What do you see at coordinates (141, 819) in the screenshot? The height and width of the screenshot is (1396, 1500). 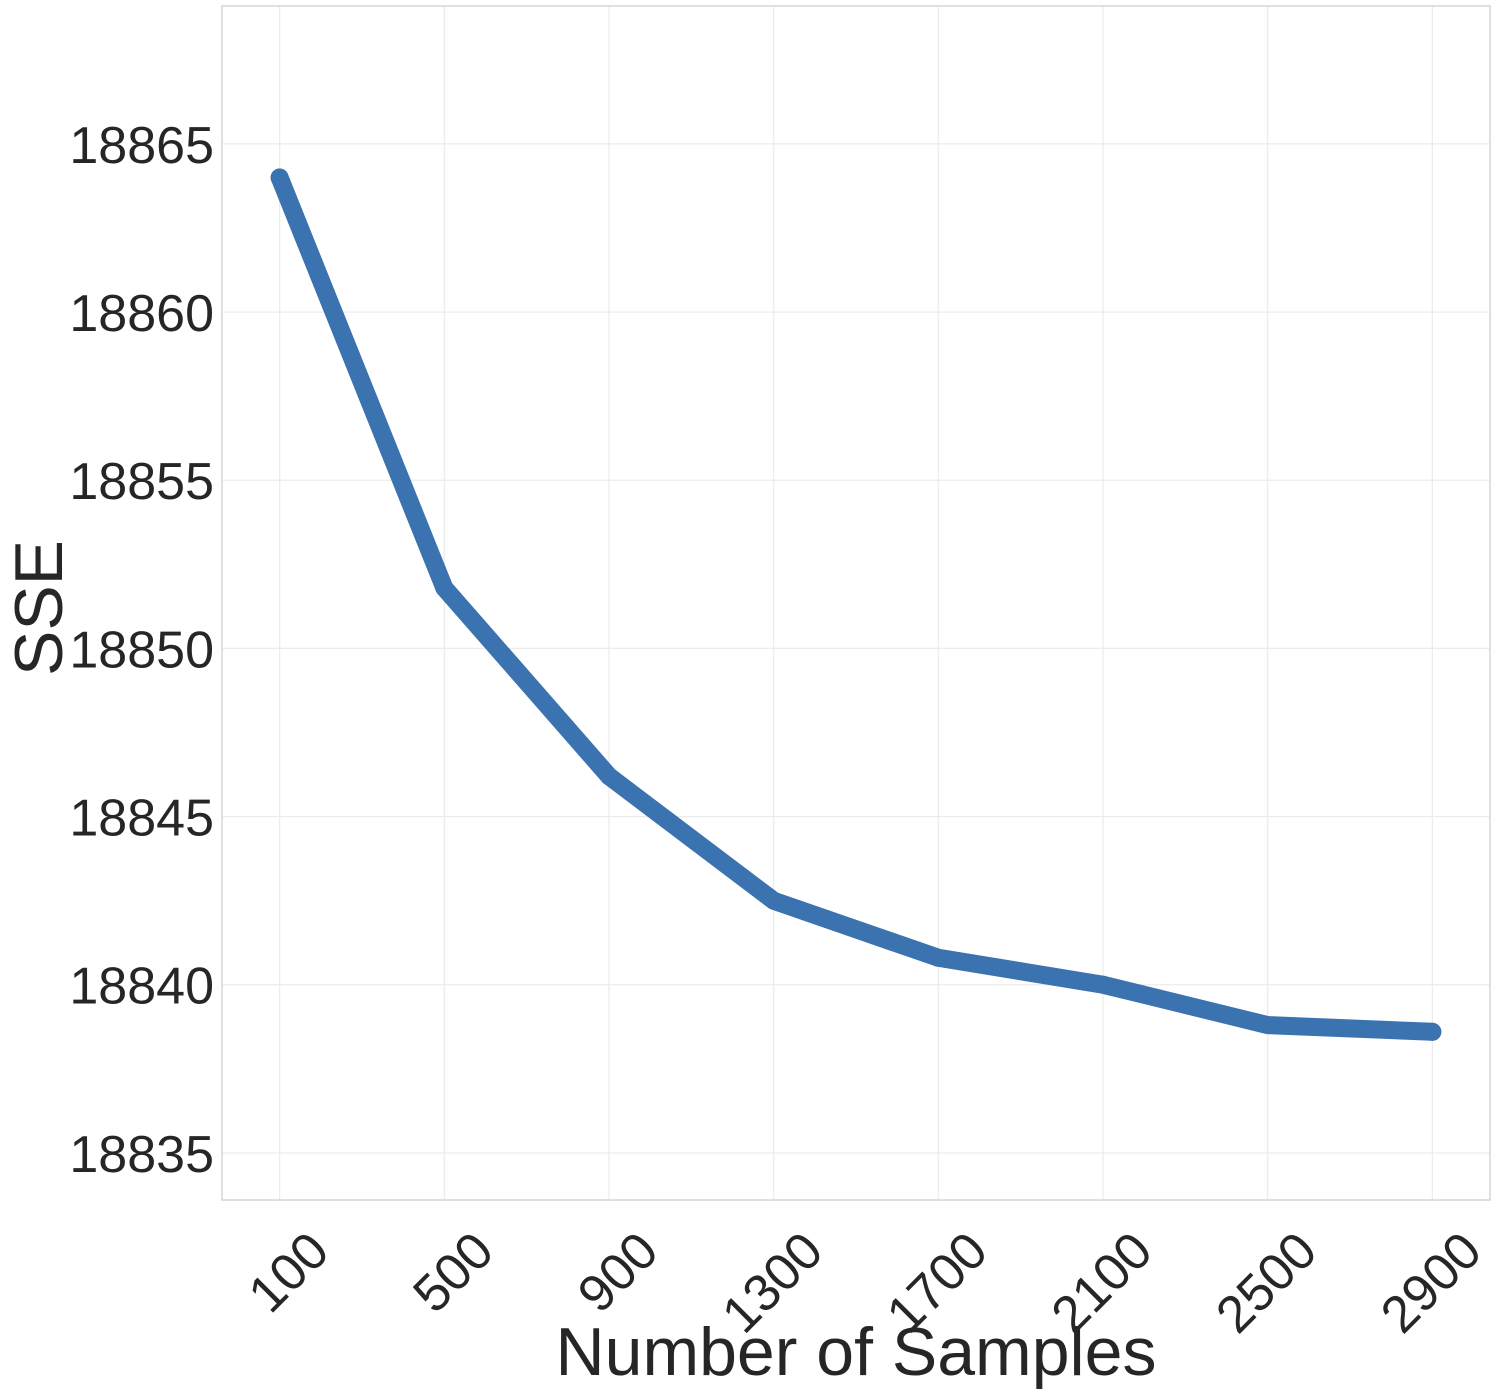 I see `y-tick-label: 18845` at bounding box center [141, 819].